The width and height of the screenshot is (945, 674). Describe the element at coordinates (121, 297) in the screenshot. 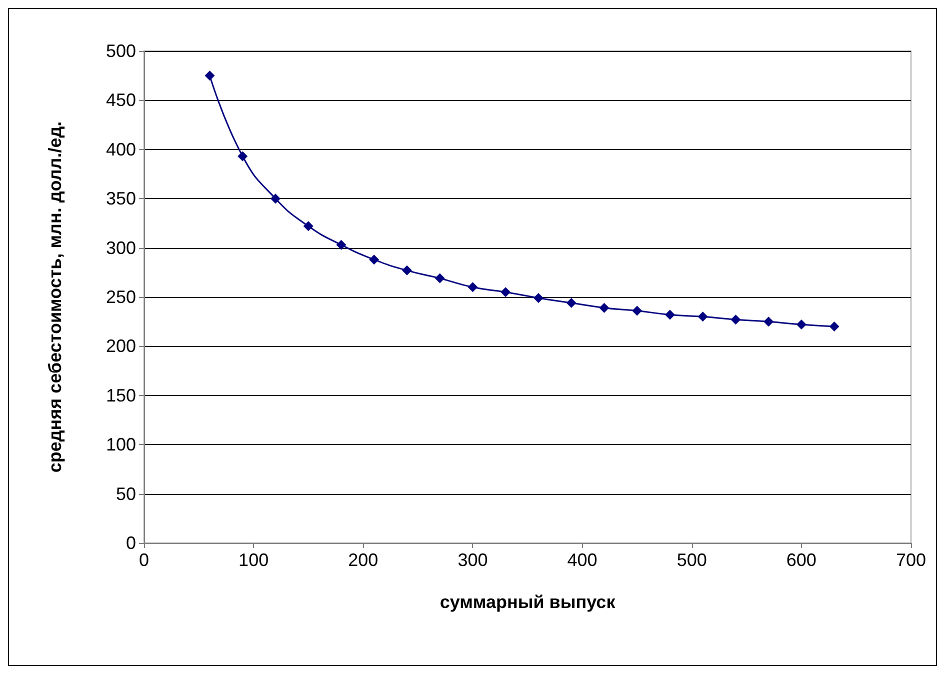

I see `y-tick-label: 250` at that location.